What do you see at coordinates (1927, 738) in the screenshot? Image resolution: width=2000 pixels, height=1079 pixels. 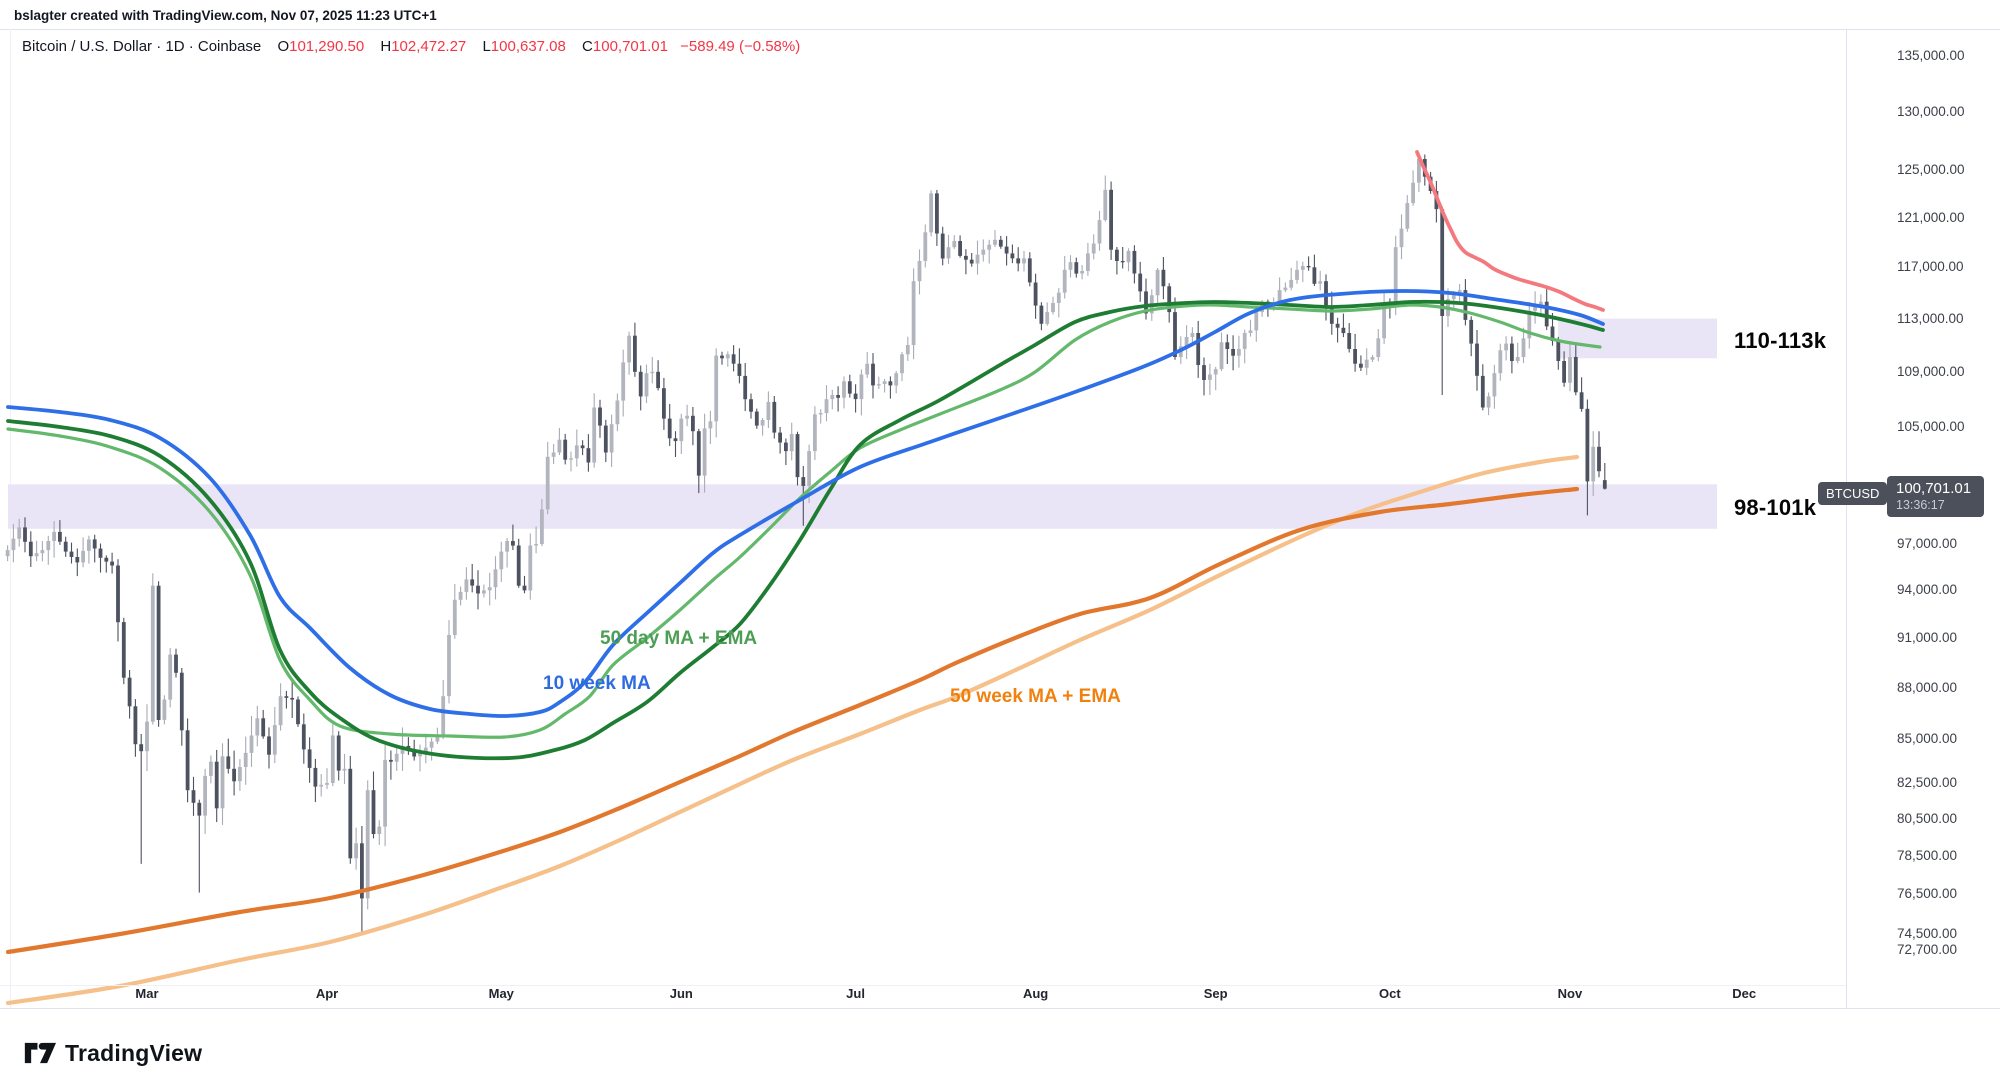 I see `price-axis-label: 85,000.00` at bounding box center [1927, 738].